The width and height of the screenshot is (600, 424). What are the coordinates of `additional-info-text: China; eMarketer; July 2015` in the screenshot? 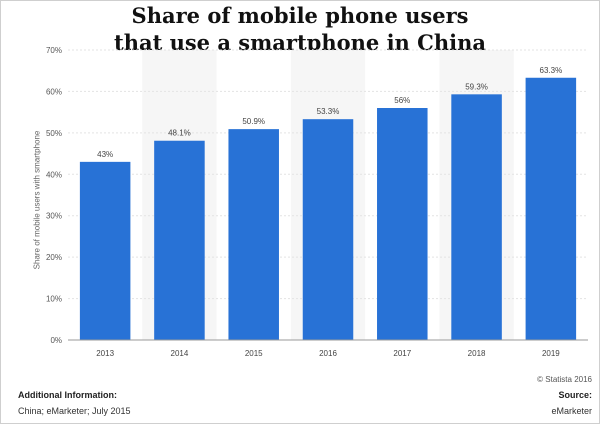 It's located at (74, 411).